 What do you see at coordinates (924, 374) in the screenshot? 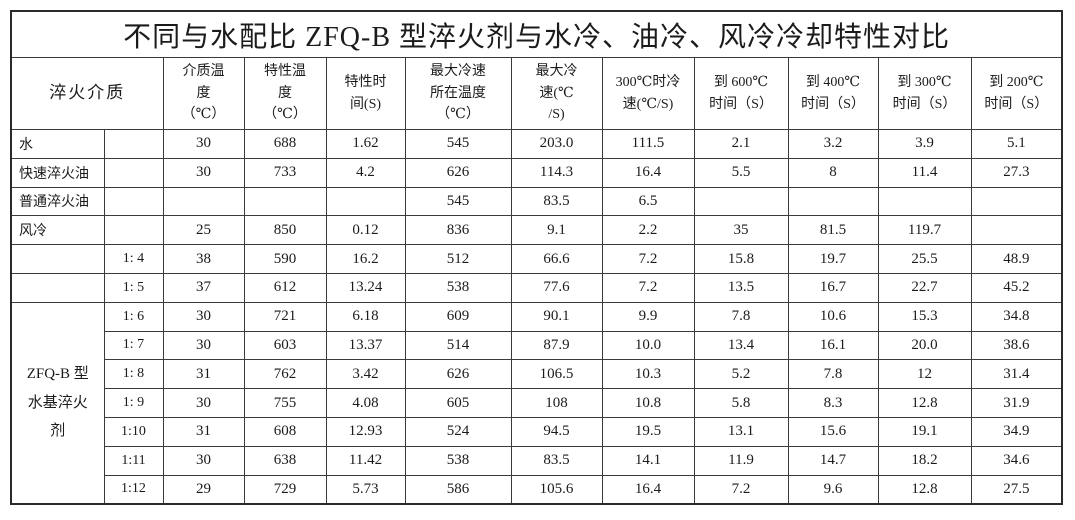
I see `data-cell: 12` at bounding box center [924, 374].